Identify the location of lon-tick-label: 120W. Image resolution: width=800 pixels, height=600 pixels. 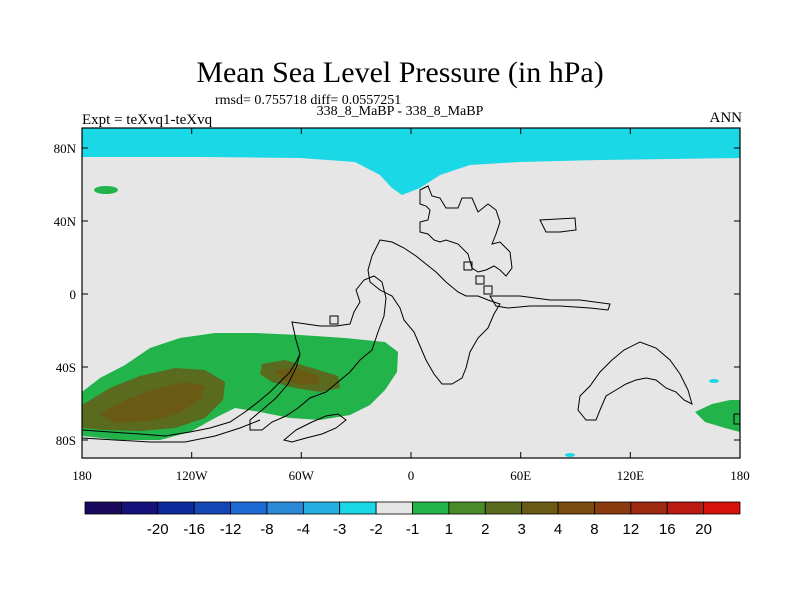
(192, 475).